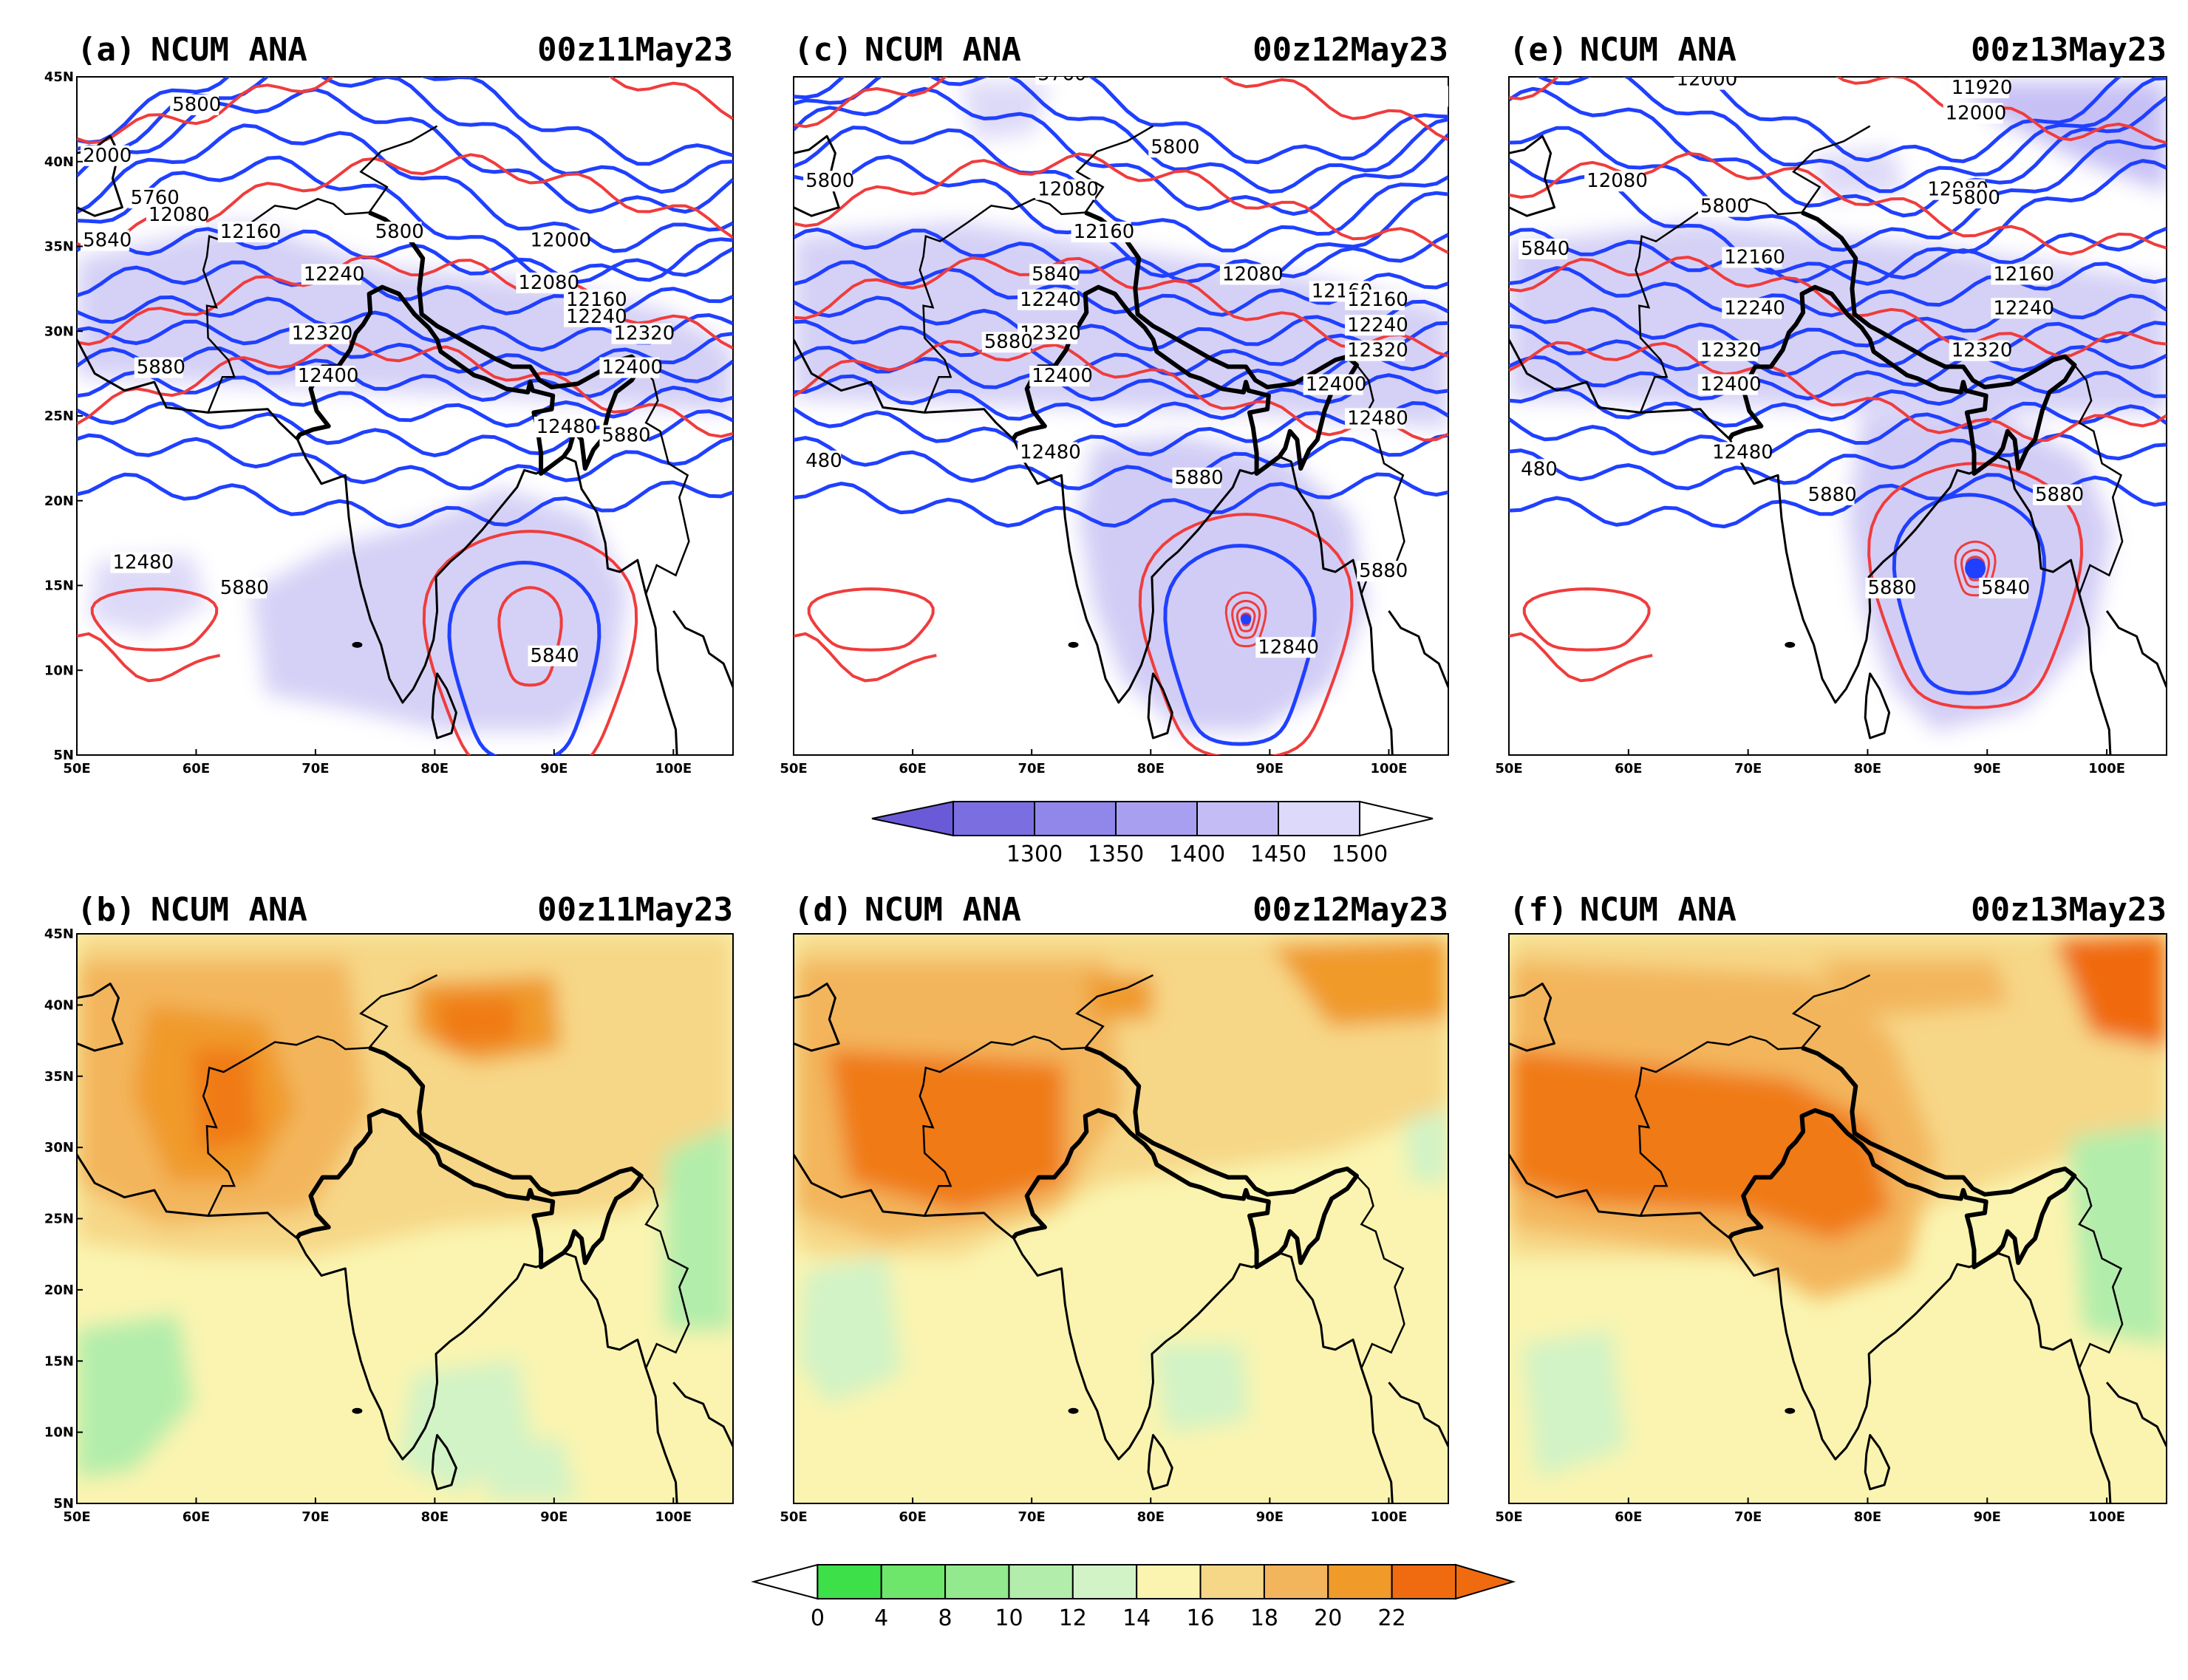  Describe the element at coordinates (59, 77) in the screenshot. I see `lat-tick-label: 45N` at that location.